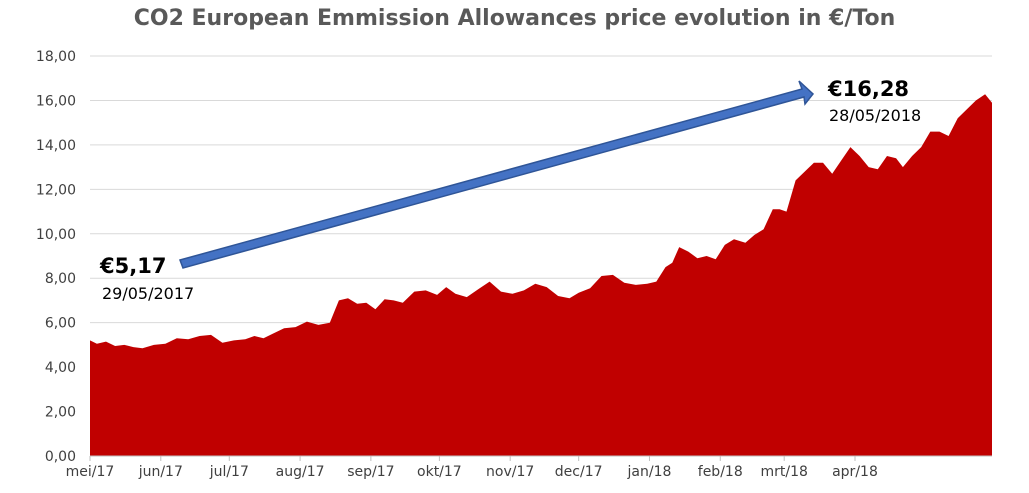 The image size is (1029, 493). Describe the element at coordinates (56, 146) in the screenshot. I see `y-tick-label: 14,00` at that location.